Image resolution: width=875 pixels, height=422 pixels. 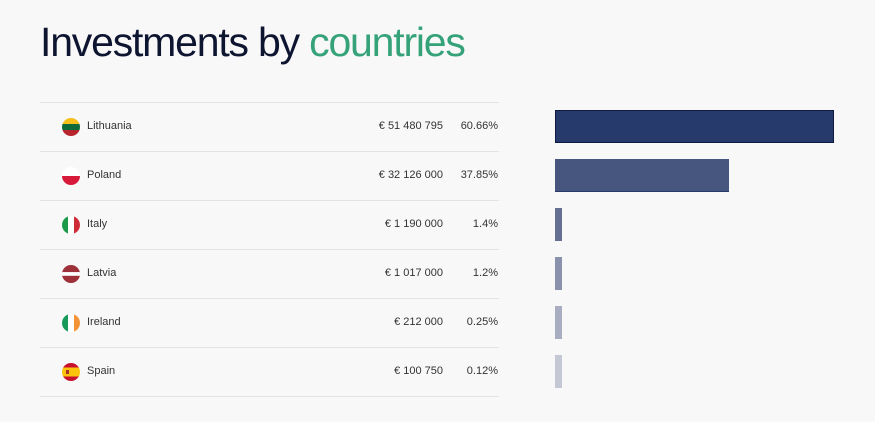 What do you see at coordinates (418, 371) in the screenshot?
I see `amount-value: € 100 750` at bounding box center [418, 371].